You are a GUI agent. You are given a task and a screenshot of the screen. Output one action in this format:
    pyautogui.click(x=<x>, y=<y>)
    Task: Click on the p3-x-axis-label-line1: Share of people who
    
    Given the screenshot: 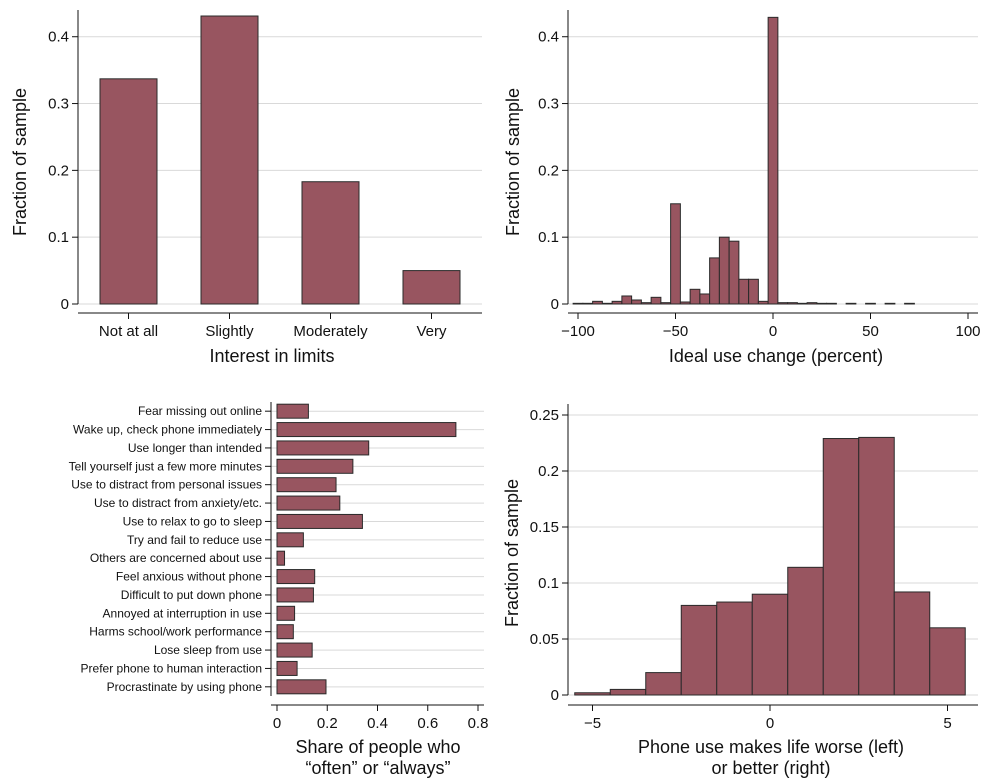 What is the action you would take?
    pyautogui.click(x=377, y=747)
    